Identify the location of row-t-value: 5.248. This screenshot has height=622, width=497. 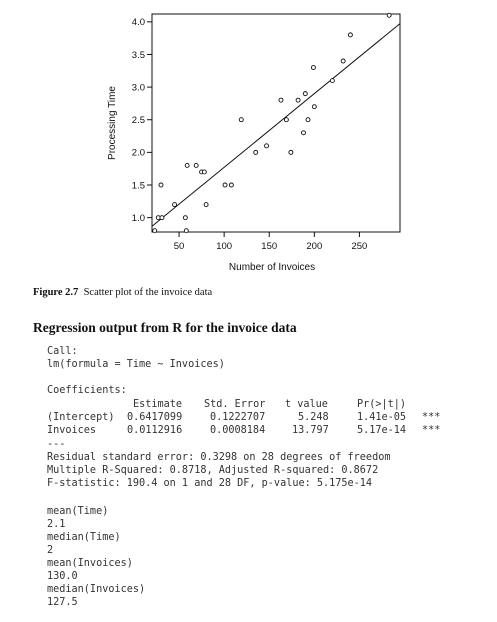
(313, 417).